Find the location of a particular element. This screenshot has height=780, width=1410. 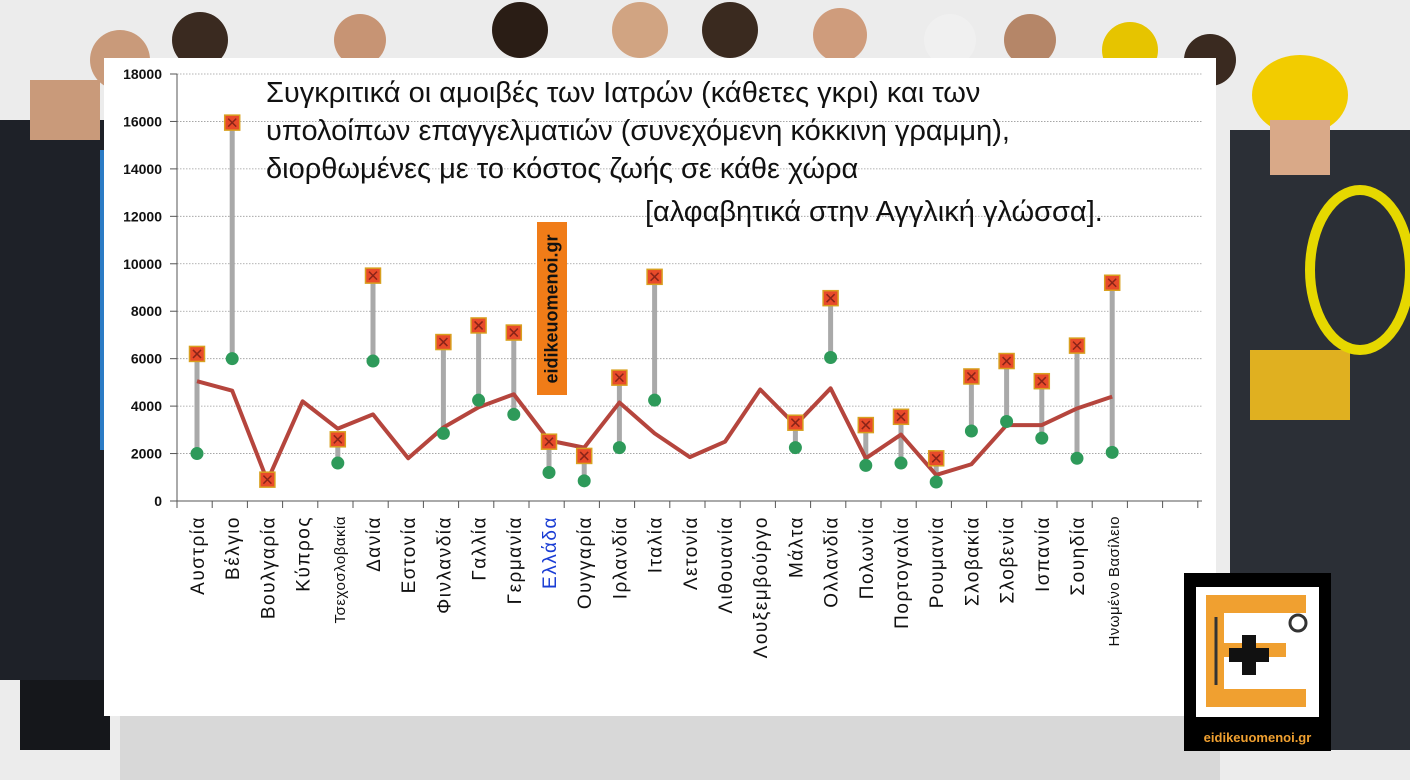

x-category-label: Ισπανία is located at coordinates (1043, 554).